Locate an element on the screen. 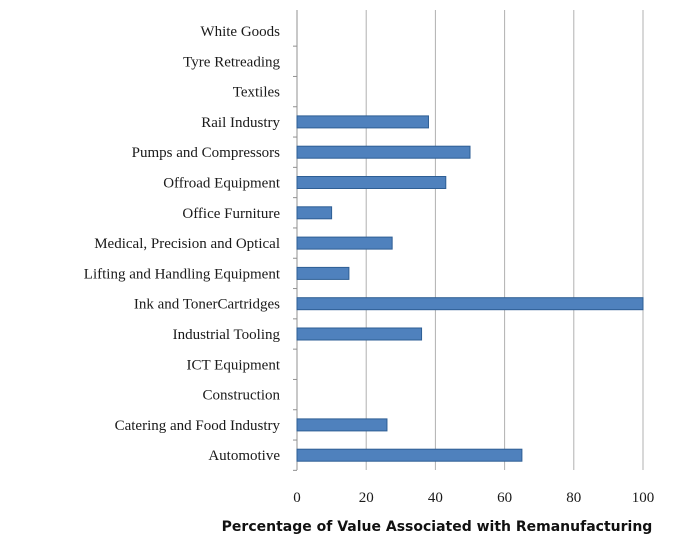 This screenshot has width=680, height=539. category-label: Industrial Tooling is located at coordinates (227, 335).